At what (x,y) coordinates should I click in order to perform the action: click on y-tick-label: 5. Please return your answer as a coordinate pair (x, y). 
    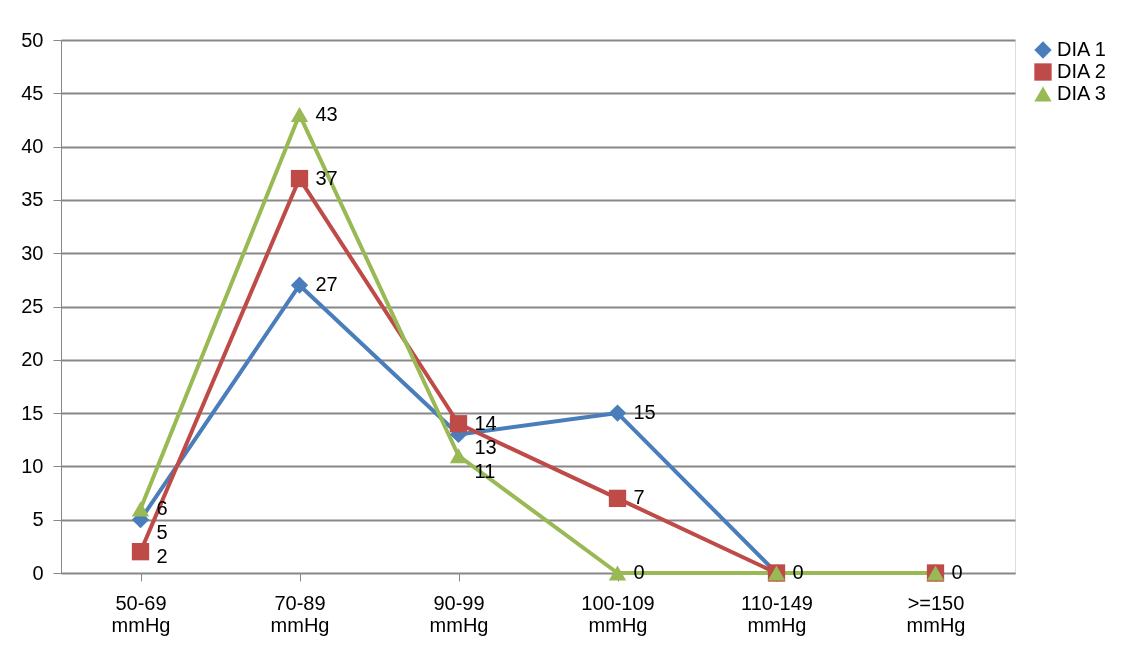
    Looking at the image, I should click on (38, 519).